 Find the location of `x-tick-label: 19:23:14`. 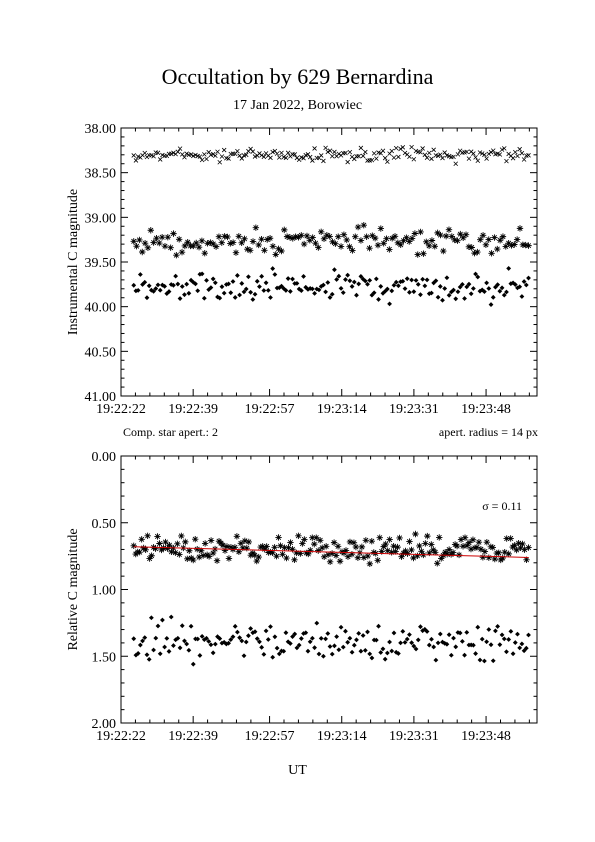

x-tick-label: 19:23:14 is located at coordinates (342, 409).